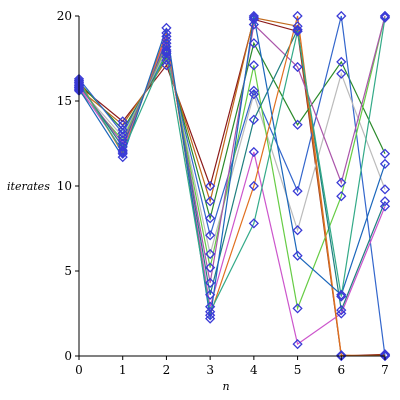 The image size is (400, 400). What do you see at coordinates (210, 294) in the screenshot?
I see `data-point-s8-n3` at bounding box center [210, 294].